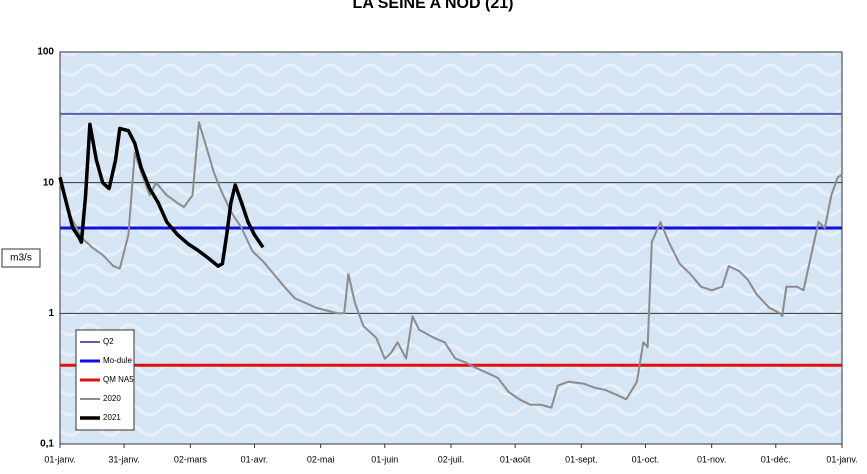 The width and height of the screenshot is (867, 474). I want to click on x-tick-label: 31-janv., so click(123, 459).